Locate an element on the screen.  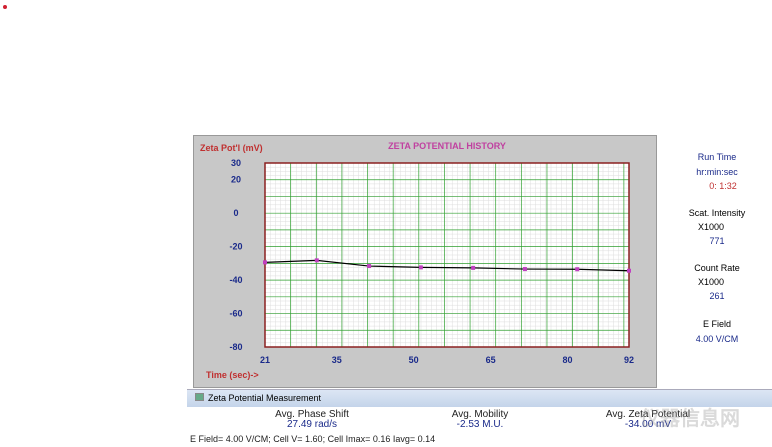
y-tick-label: 0 is located at coordinates (235, 213).